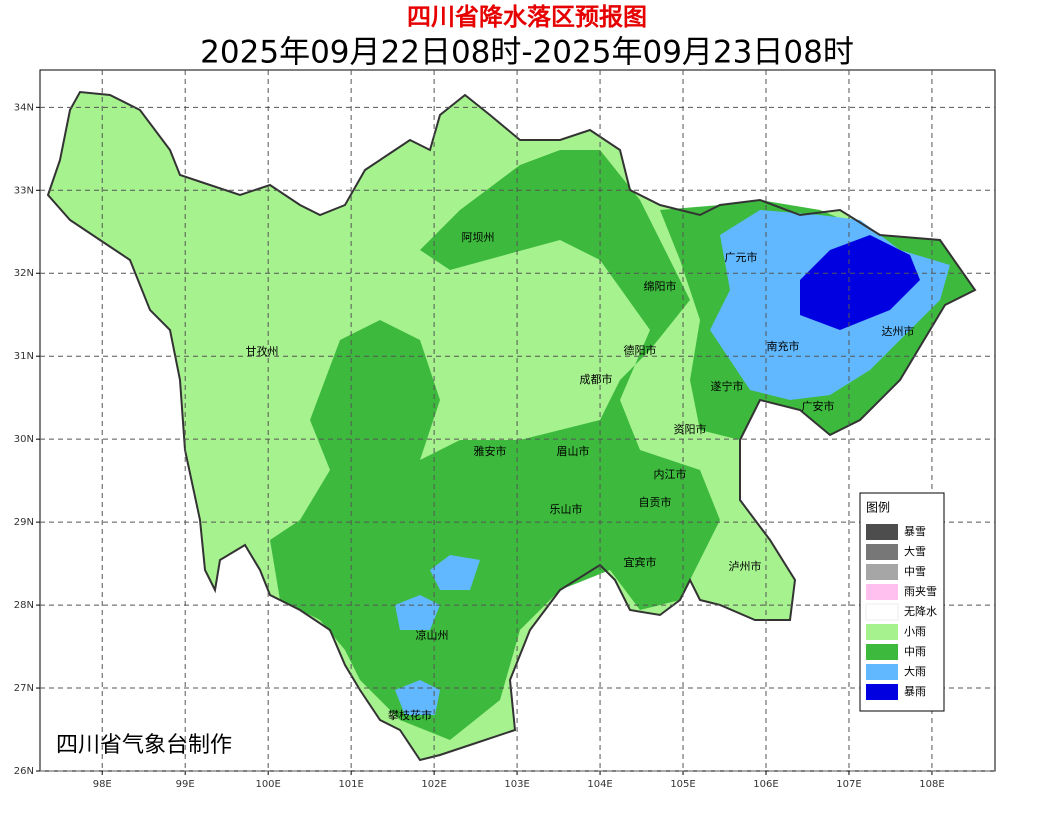 The image size is (1055, 821). Describe the element at coordinates (102, 784) in the screenshot. I see `x-tick-label: 98E` at that location.